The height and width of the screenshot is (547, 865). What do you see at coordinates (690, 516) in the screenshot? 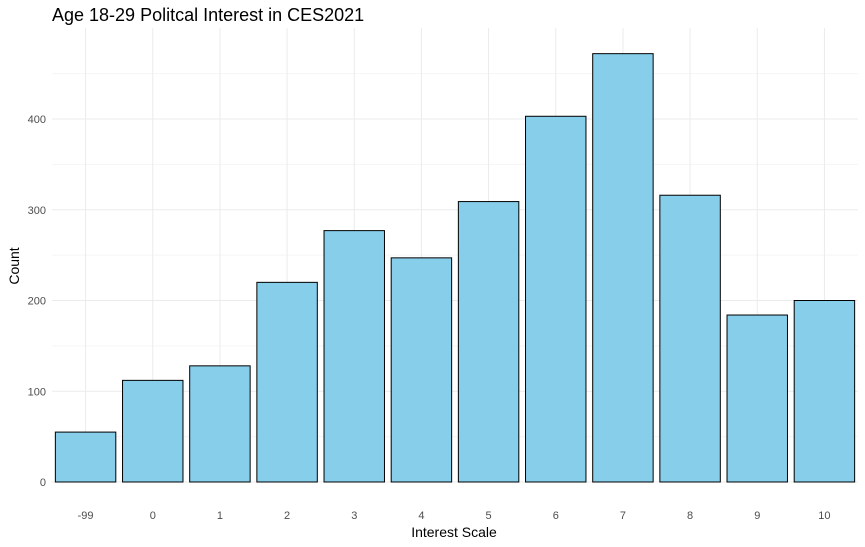
I see `x-tick-label: 8` at bounding box center [690, 516].